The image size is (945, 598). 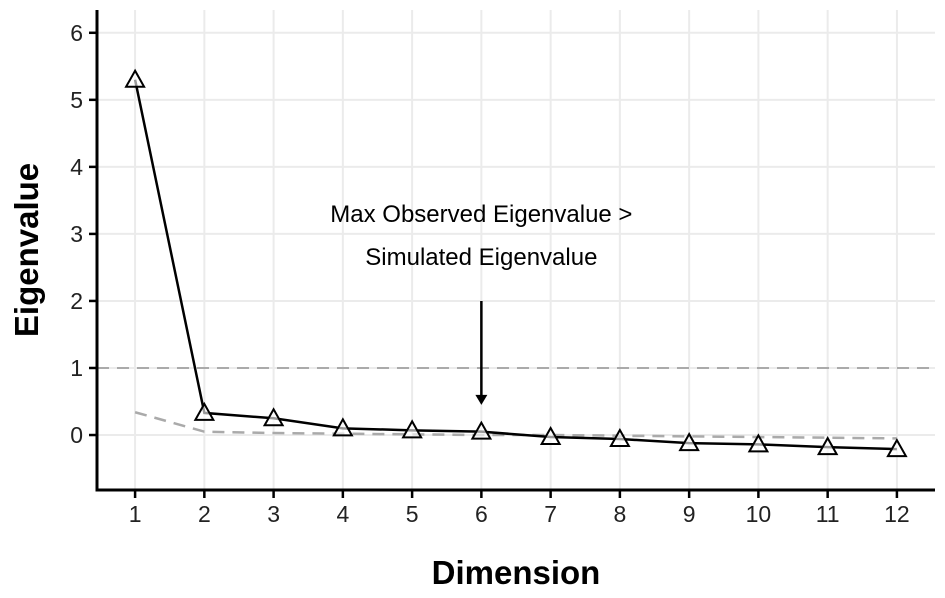 What do you see at coordinates (481, 514) in the screenshot?
I see `x-tick-label: 6` at bounding box center [481, 514].